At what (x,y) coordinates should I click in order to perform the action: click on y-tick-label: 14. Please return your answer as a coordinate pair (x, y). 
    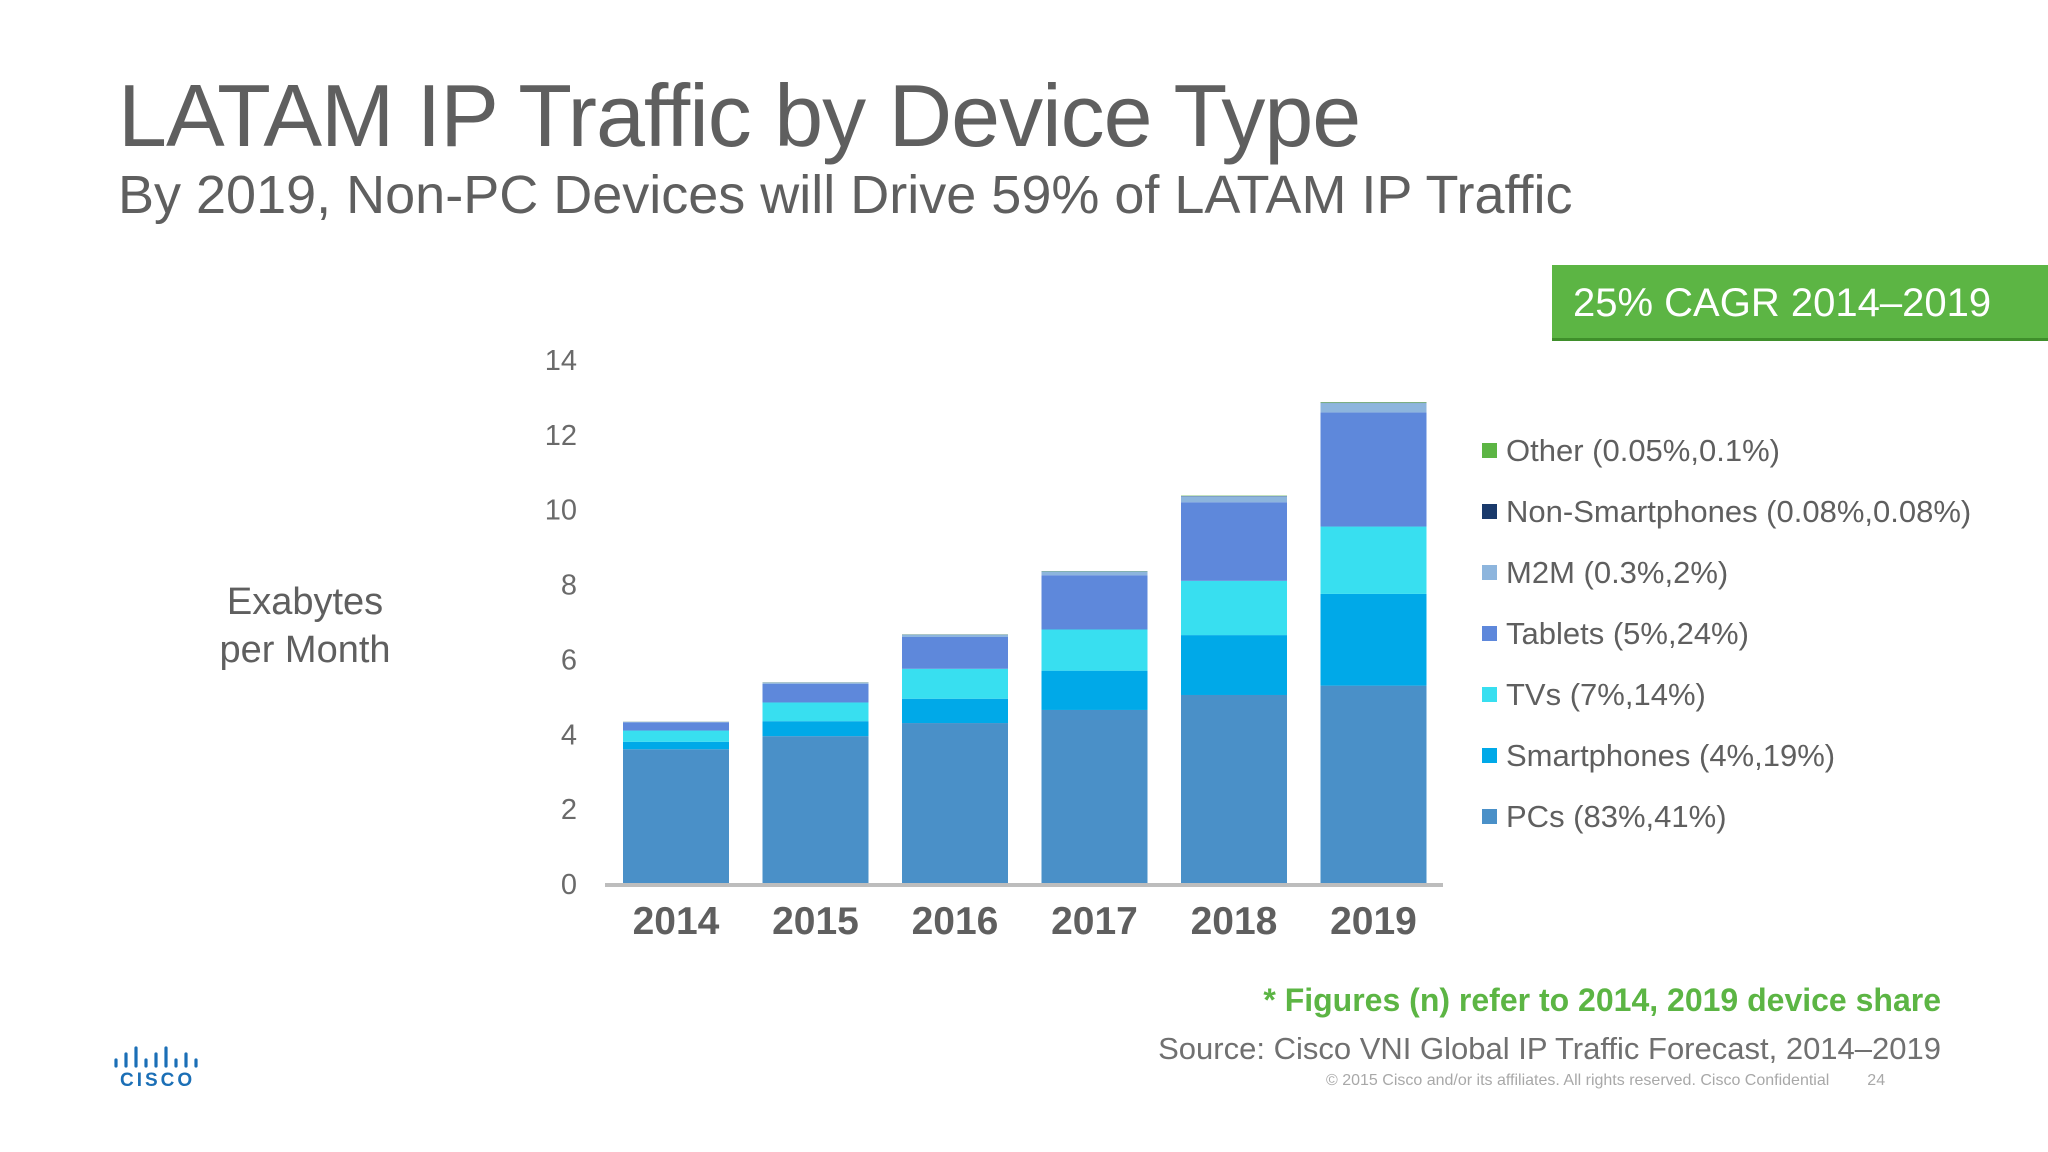
    Looking at the image, I should click on (561, 361).